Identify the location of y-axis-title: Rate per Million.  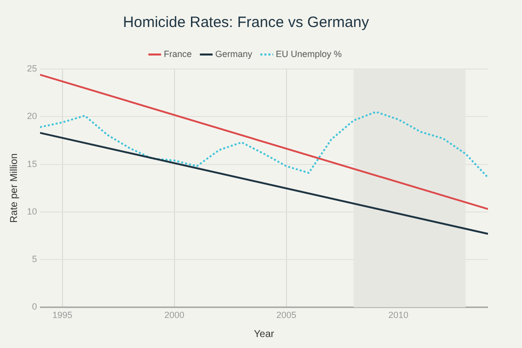
(14, 188).